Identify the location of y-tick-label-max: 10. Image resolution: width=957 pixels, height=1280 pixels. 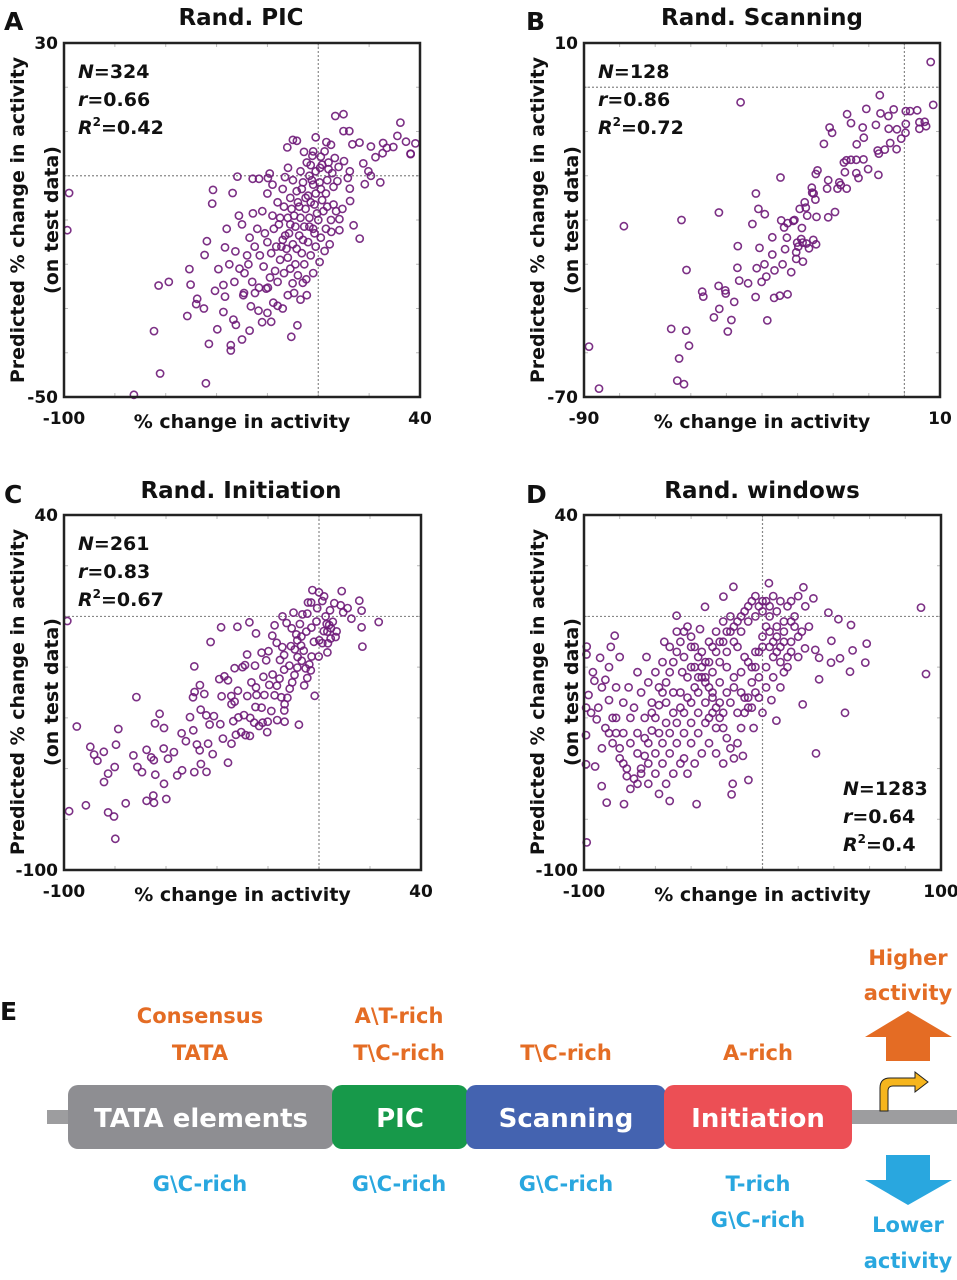
(566, 44).